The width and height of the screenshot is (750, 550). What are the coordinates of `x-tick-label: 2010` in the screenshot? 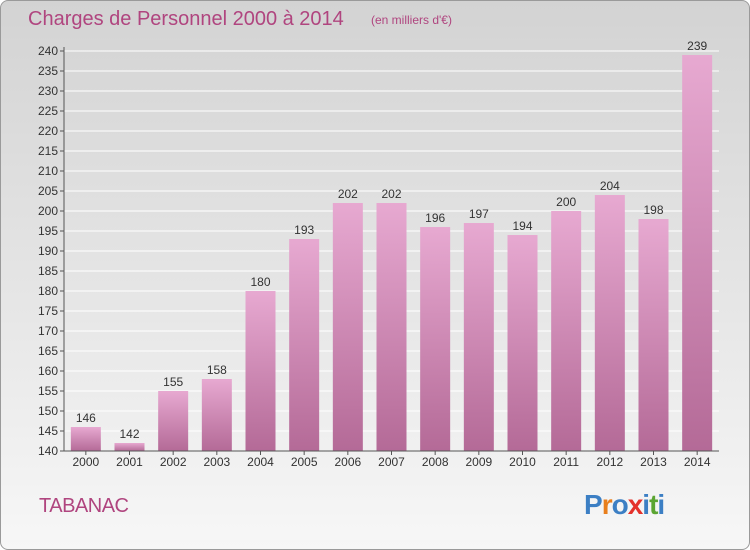 It's located at (522, 462).